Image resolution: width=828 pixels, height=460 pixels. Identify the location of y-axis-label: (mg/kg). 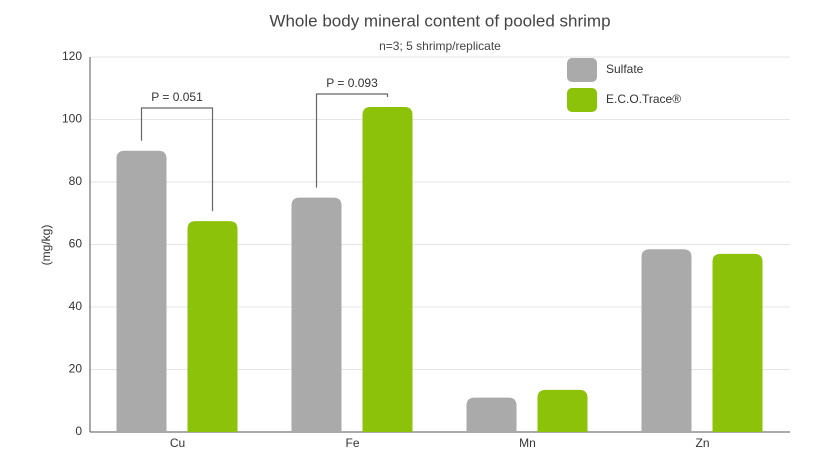
(46, 245).